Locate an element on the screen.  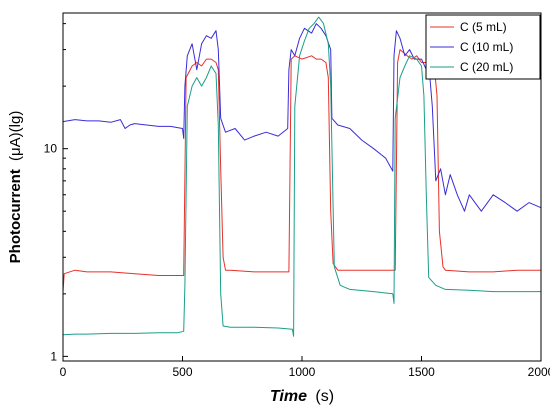
y-axis-title-unit: (μA)(lg) is located at coordinates (15, 136).